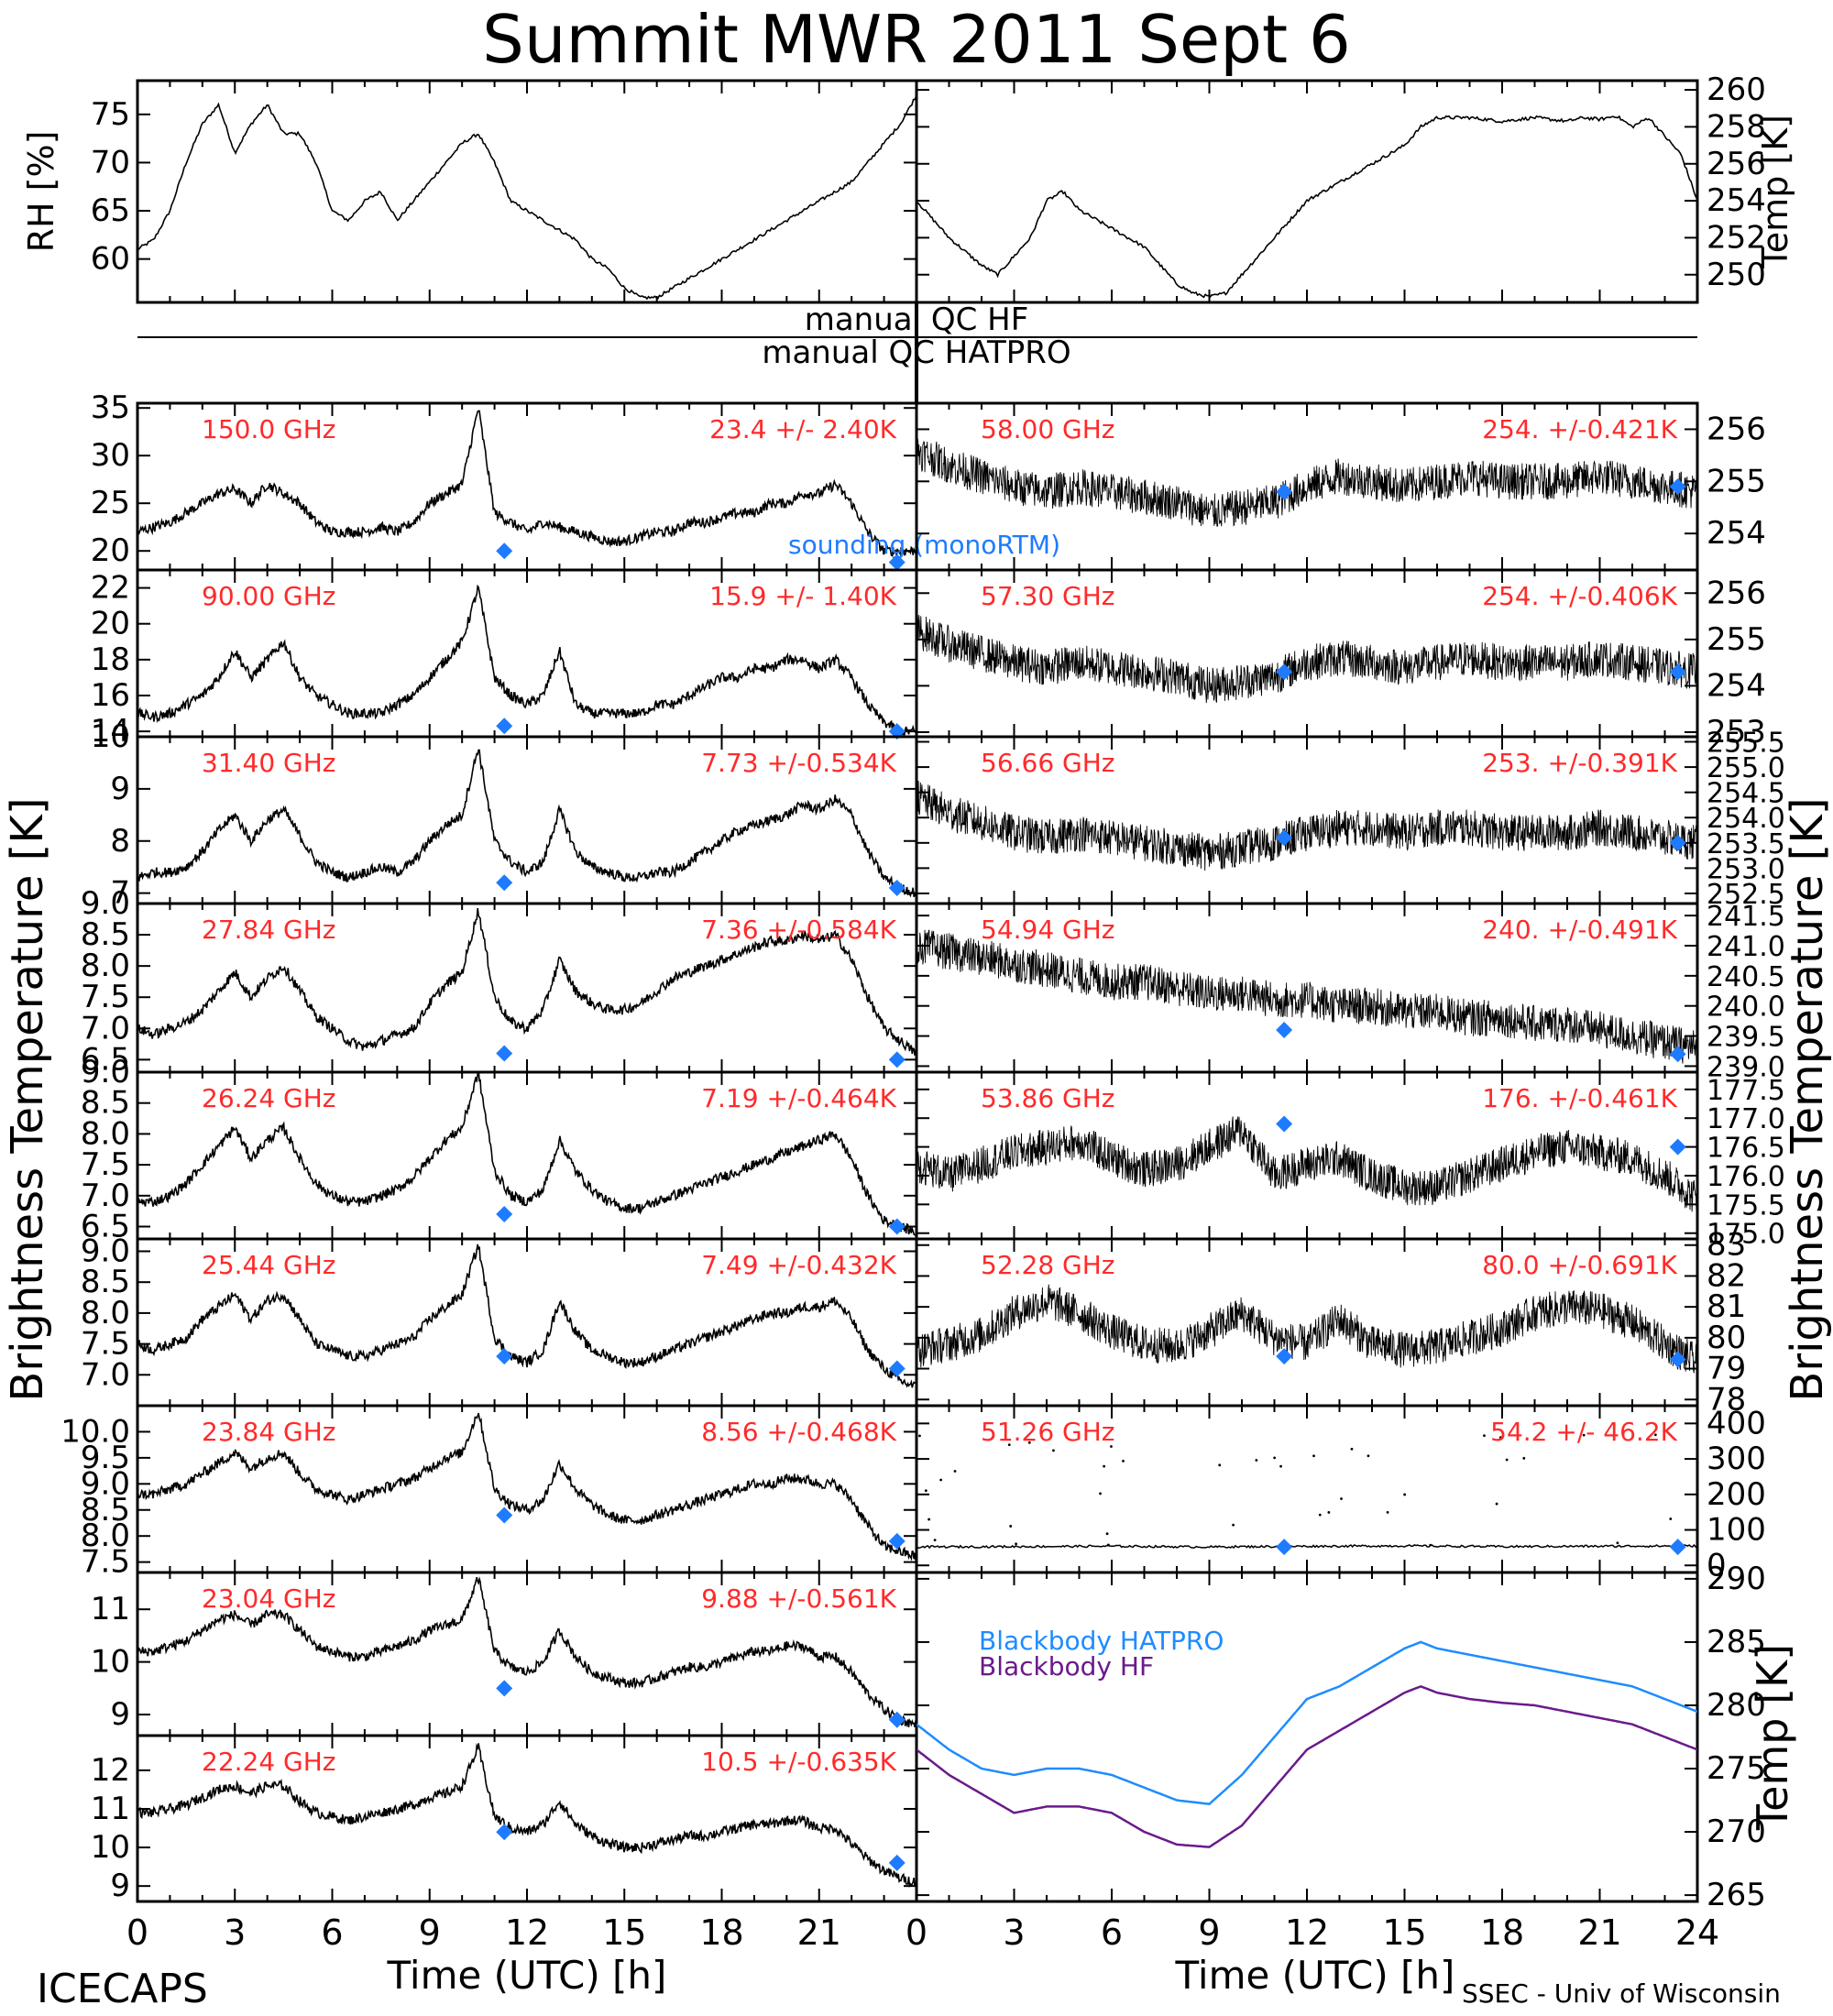 The width and height of the screenshot is (1833, 2016). I want to click on stats-label: 7.73 +/-0.534K, so click(798, 763).